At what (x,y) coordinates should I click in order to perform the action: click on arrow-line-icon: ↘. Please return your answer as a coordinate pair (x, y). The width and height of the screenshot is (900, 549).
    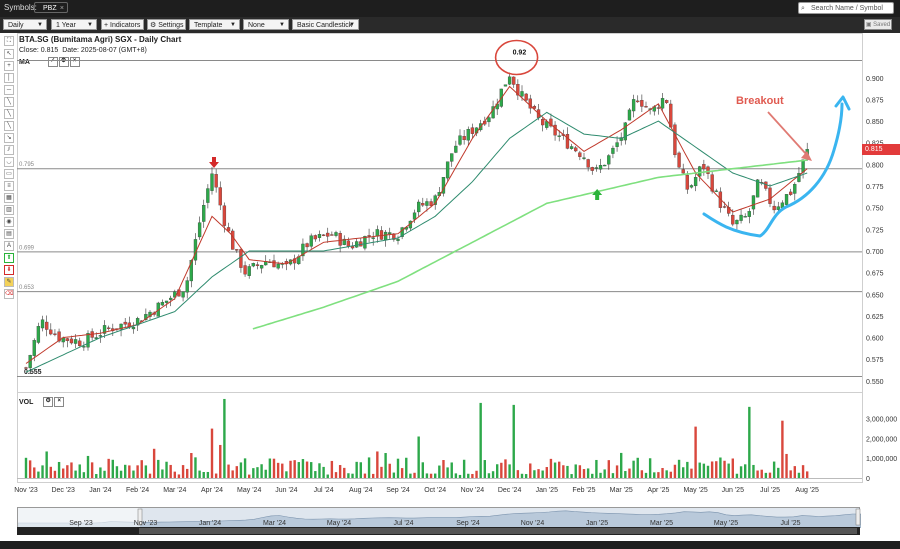
    Looking at the image, I should click on (9, 138).